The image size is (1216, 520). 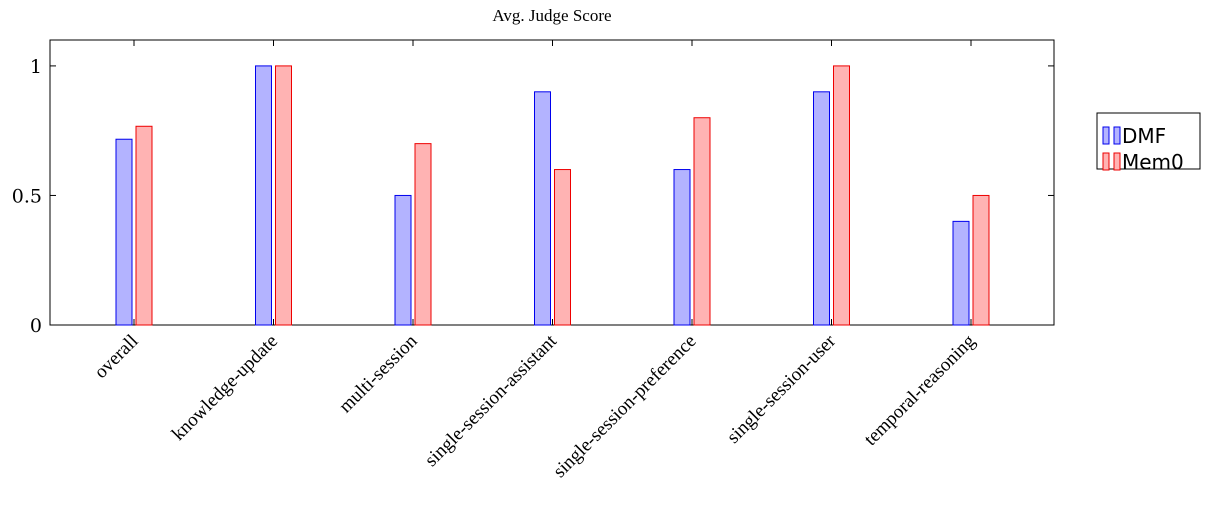 I want to click on bar-dmf-single-session-assistant, so click(x=542, y=208).